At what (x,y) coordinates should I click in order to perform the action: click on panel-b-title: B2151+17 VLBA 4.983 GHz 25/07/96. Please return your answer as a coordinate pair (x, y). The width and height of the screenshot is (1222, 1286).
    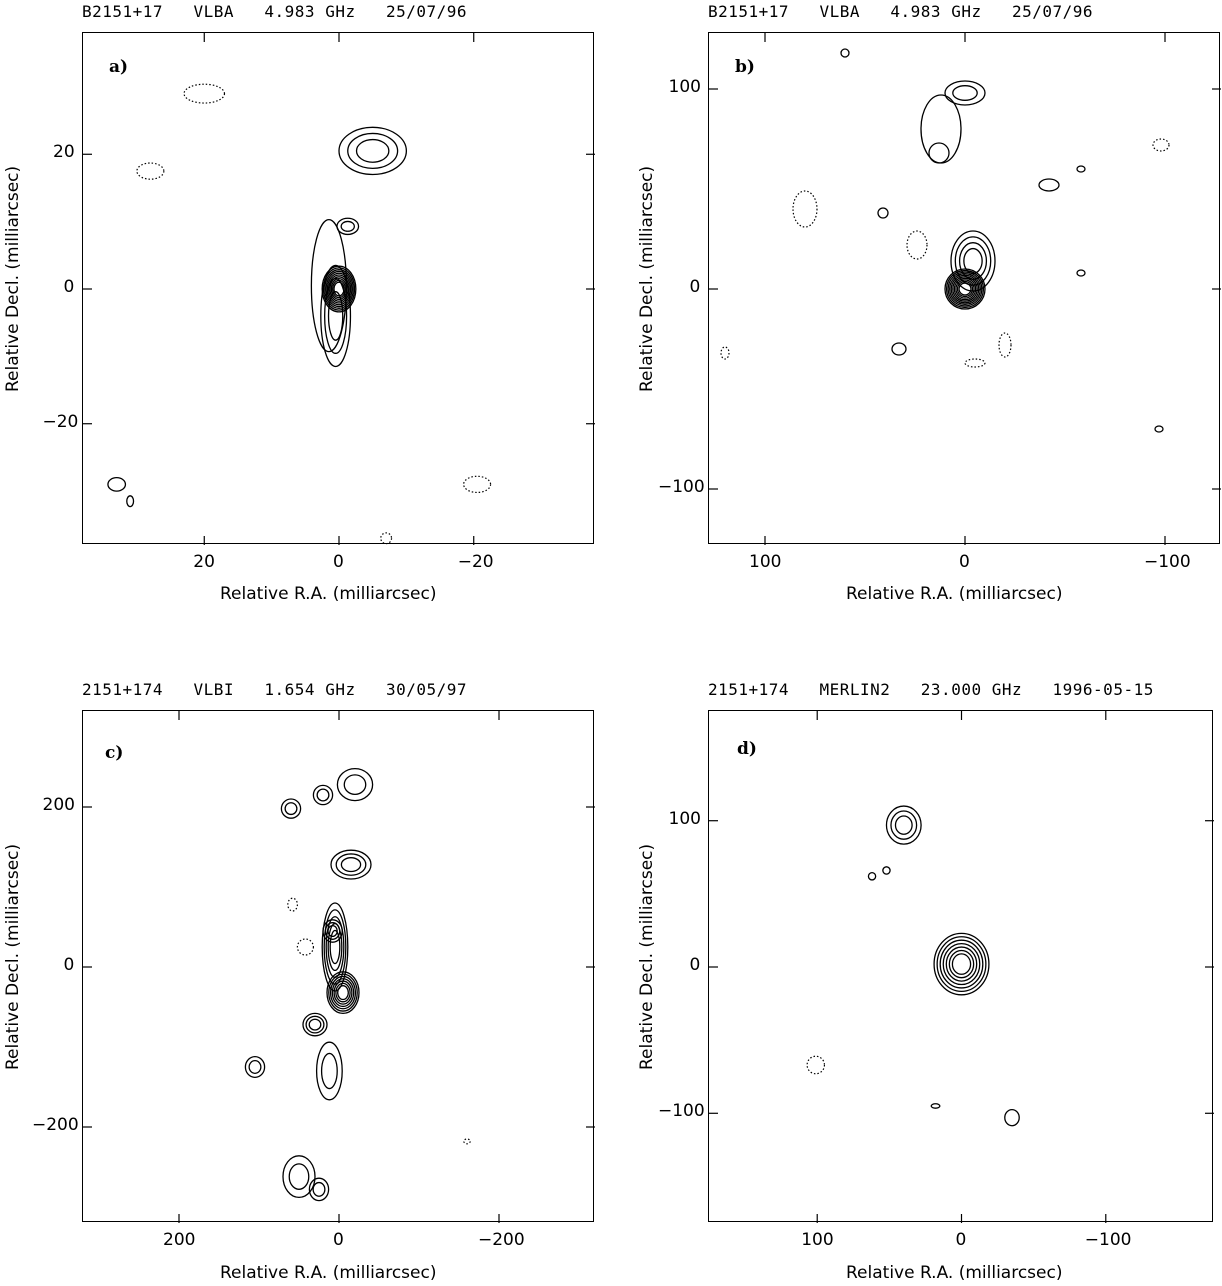
    Looking at the image, I should click on (901, 11).